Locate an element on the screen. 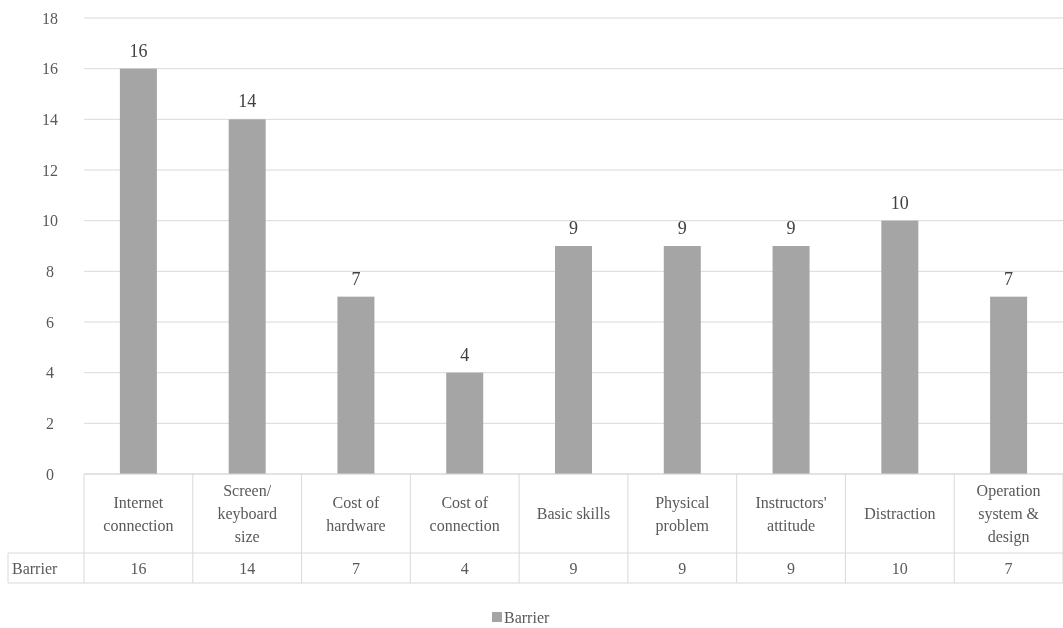 The width and height of the screenshot is (1063, 628). y-tick-label: 6 is located at coordinates (50, 322).